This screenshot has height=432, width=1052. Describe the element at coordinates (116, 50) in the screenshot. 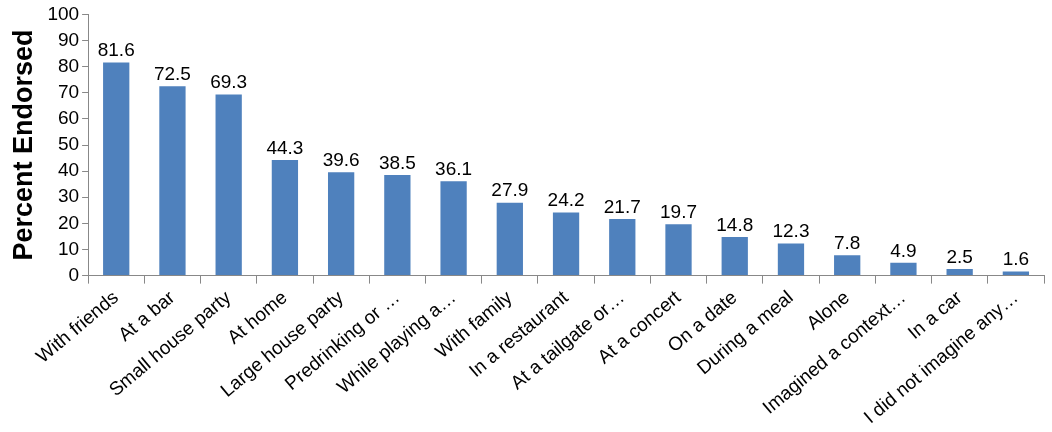

I see `data-label: 81.6` at that location.